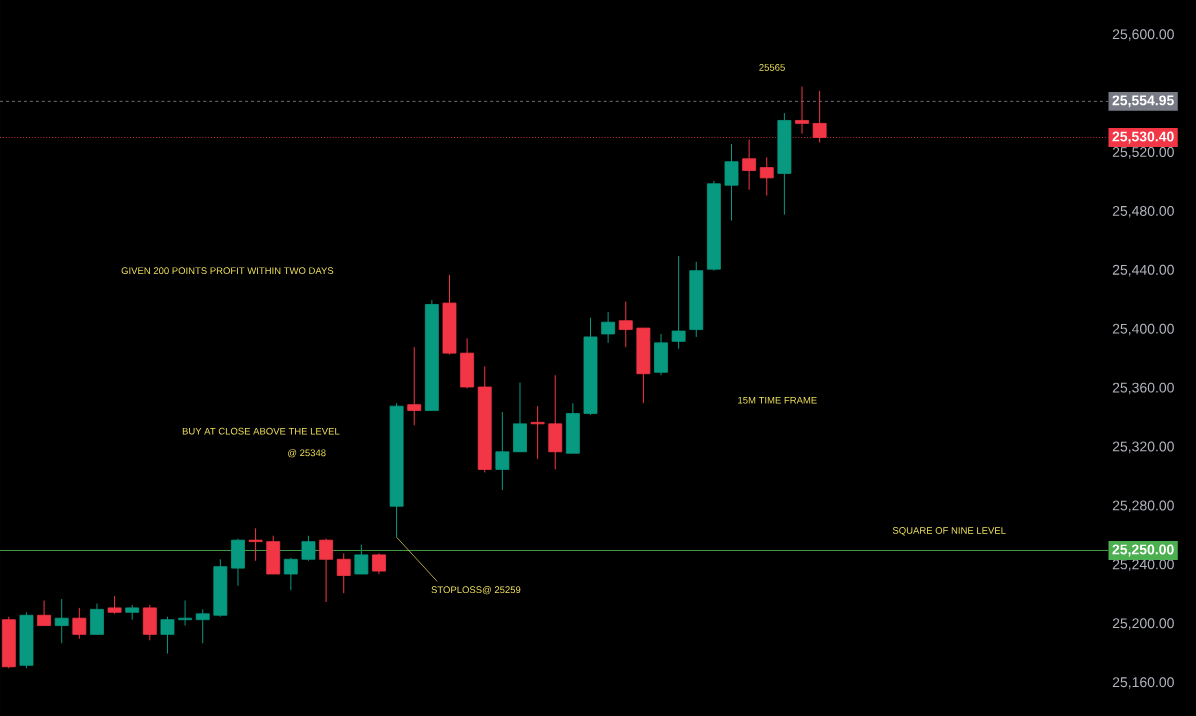 The height and width of the screenshot is (716, 1196). What do you see at coordinates (1143, 137) in the screenshot?
I see `ref-line-label: 25,530.40` at bounding box center [1143, 137].